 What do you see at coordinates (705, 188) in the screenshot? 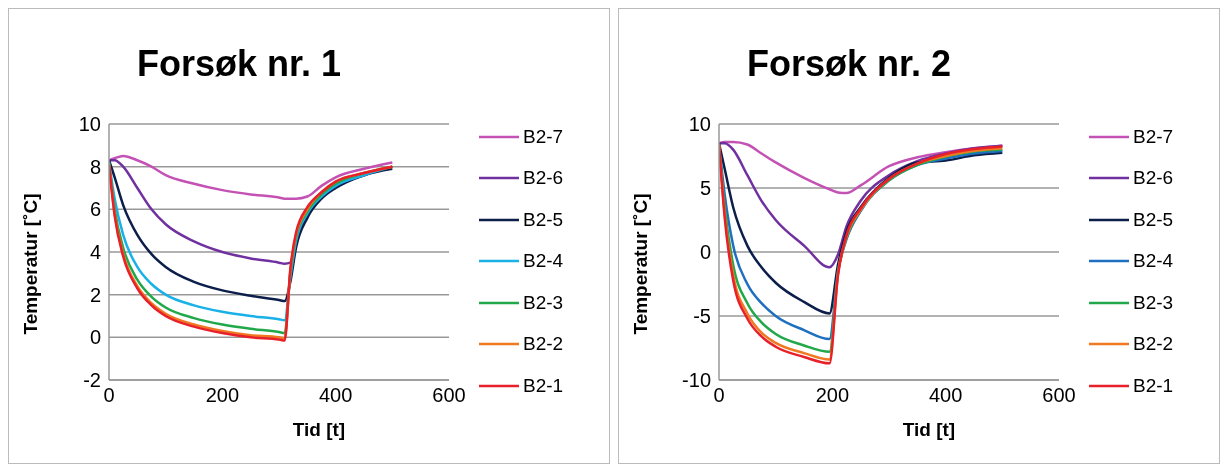
I see `y-tick-label: 5` at bounding box center [705, 188].